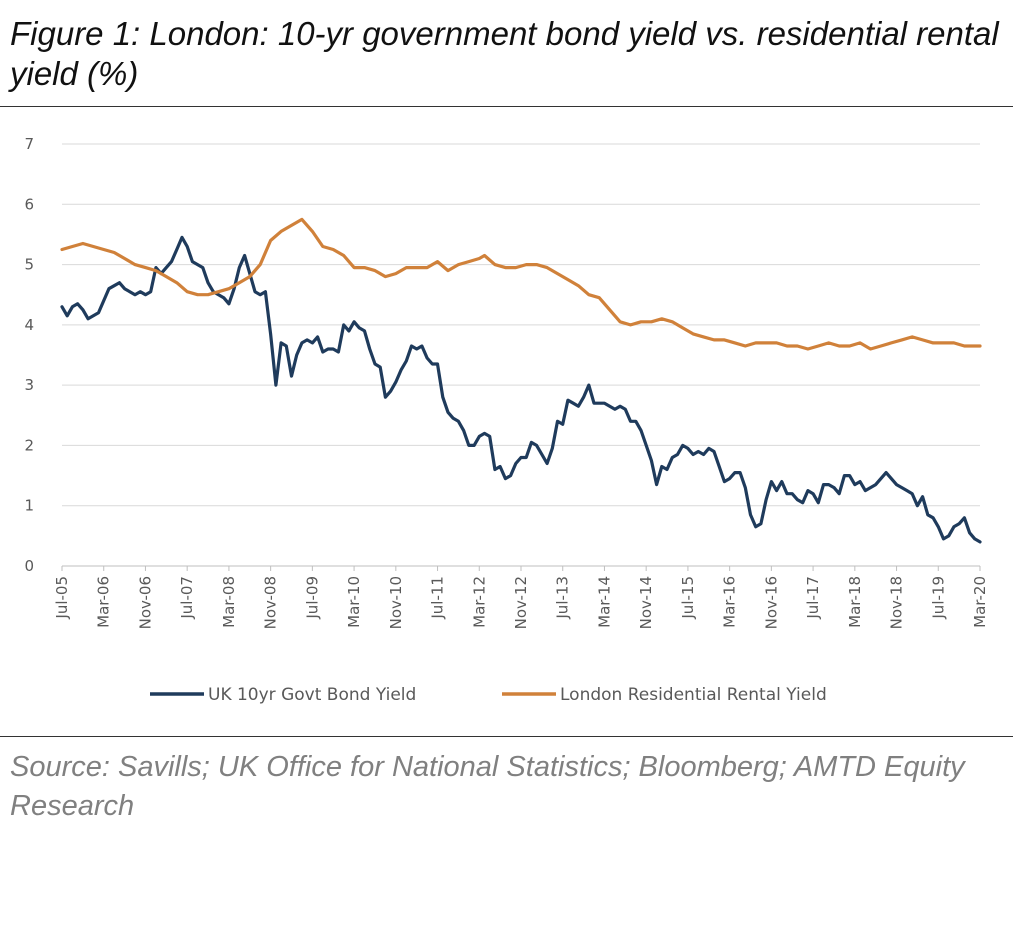 The image size is (1013, 937). Describe the element at coordinates (730, 602) in the screenshot. I see `x-tick-label: Mar-16` at that location.